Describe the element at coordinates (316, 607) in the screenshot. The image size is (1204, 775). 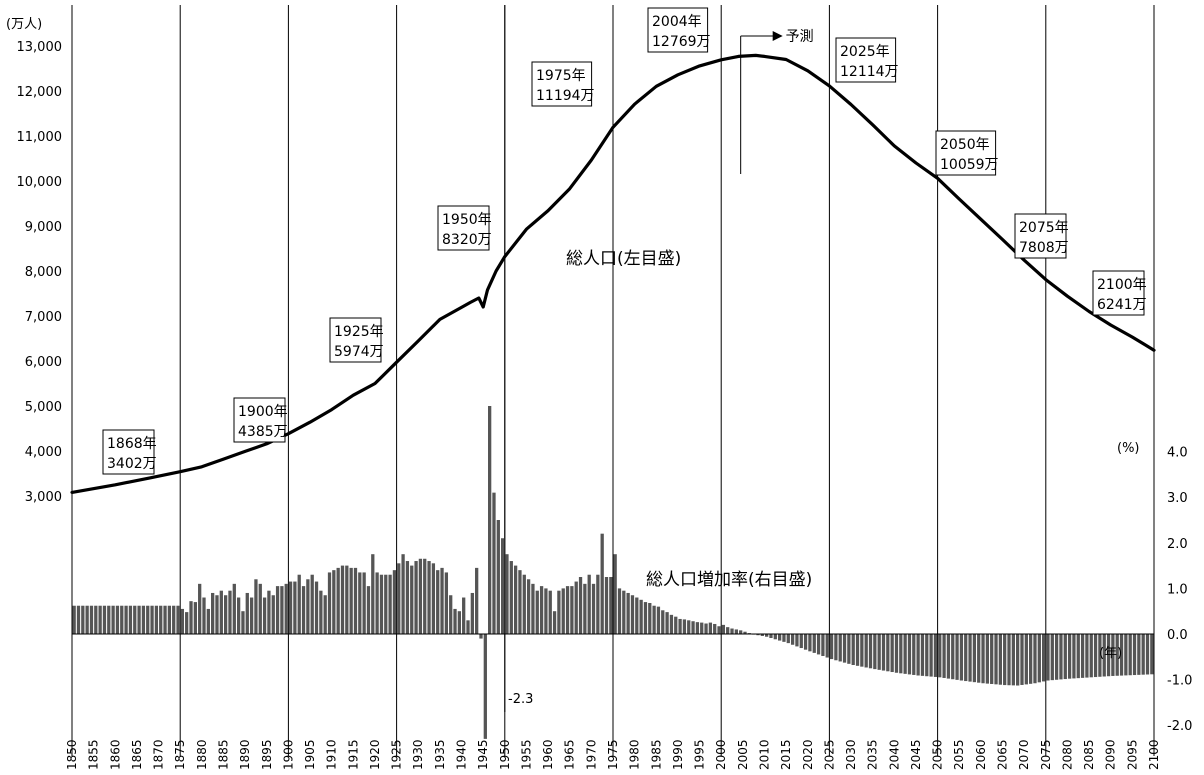
I see `rate-bar-1906` at that location.